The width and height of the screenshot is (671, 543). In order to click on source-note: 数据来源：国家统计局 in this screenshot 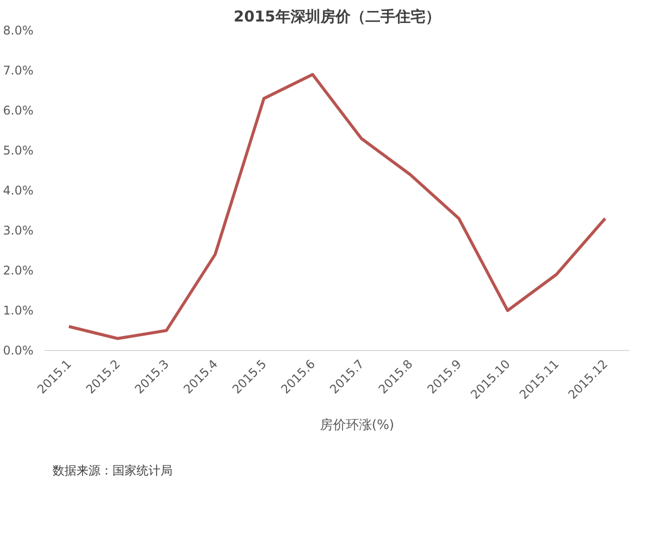, I will do `click(112, 471)`.